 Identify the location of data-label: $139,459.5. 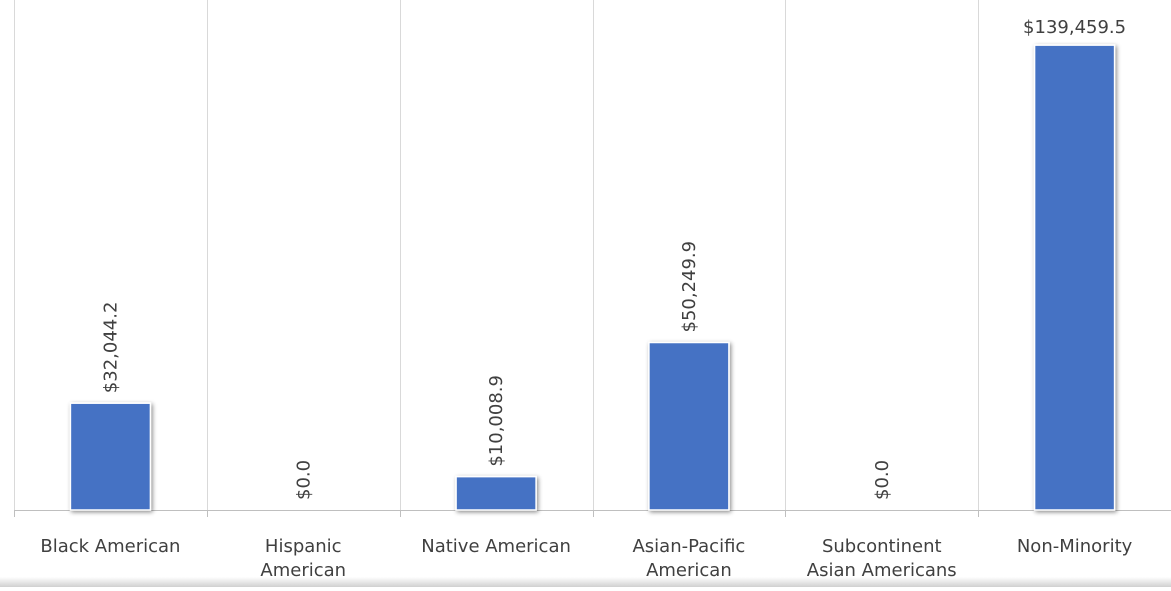
(1074, 27).